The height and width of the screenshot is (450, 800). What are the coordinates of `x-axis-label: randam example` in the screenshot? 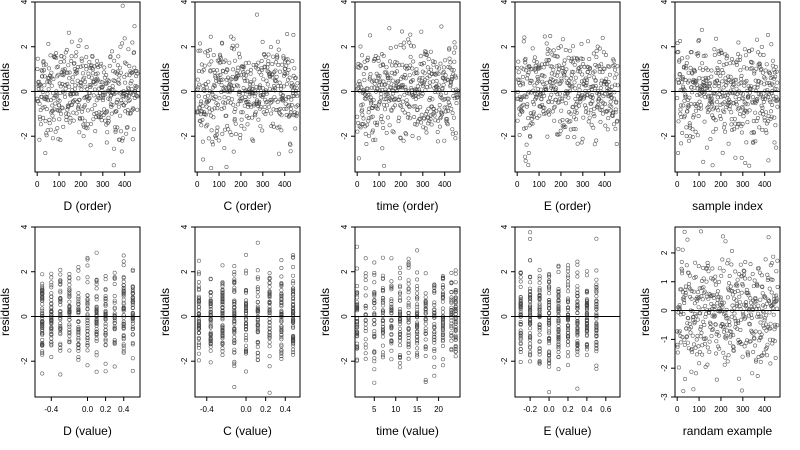 It's located at (728, 431).